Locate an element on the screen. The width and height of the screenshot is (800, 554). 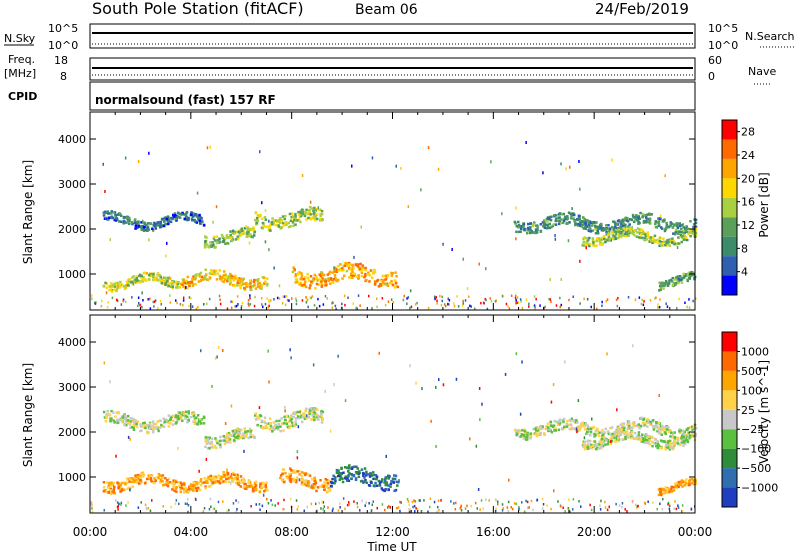
power-colorbar-swatch is located at coordinates (729, 168).